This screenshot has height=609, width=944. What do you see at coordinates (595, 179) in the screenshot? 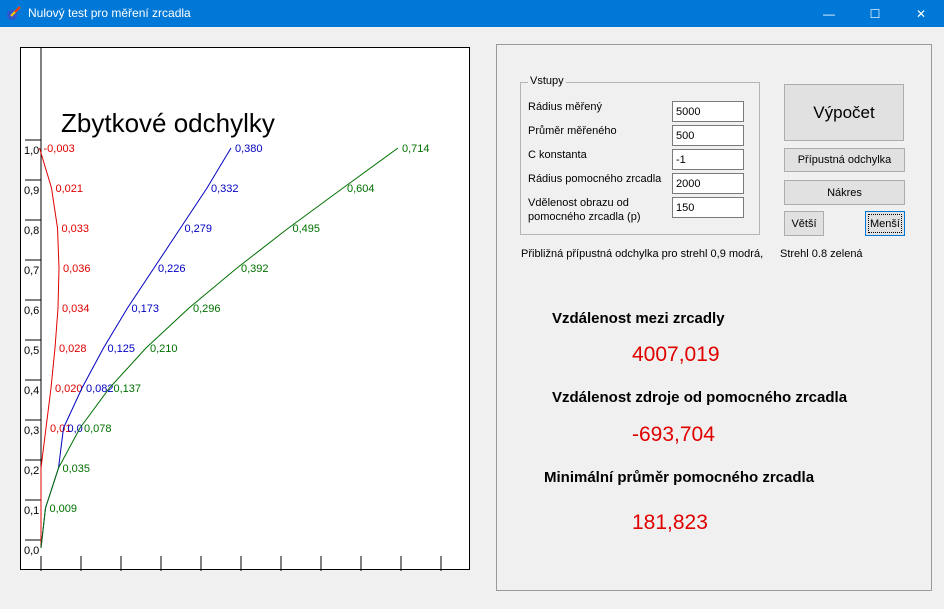
I see `aux-radius-label: Rádius pomocného zrcadla` at bounding box center [595, 179].